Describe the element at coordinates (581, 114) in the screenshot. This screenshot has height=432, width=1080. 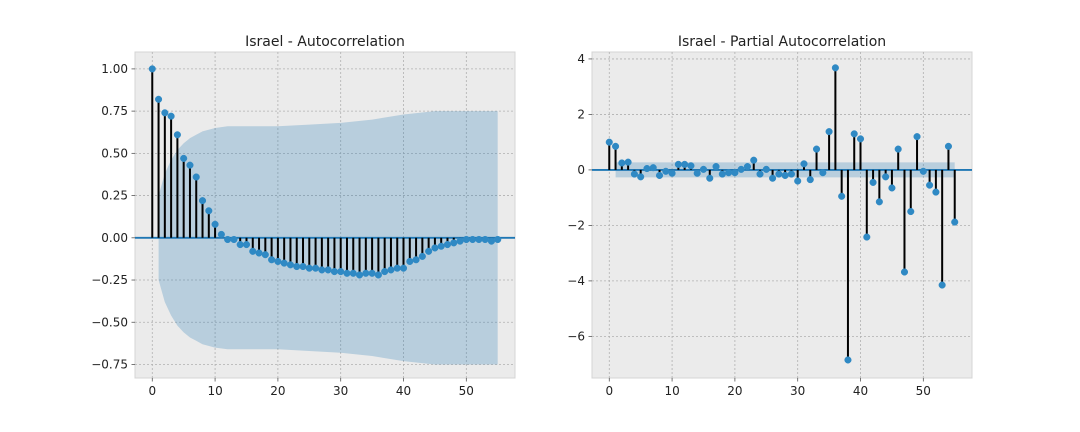
I see `pacf-y-tick-4: 2` at that location.